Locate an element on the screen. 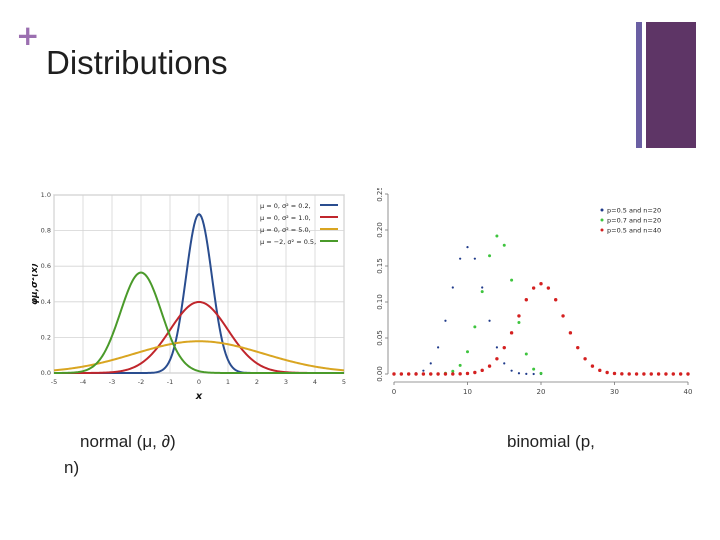 This screenshot has height=540, width=720. y-tick-label: 0.0 is located at coordinates (46, 373).